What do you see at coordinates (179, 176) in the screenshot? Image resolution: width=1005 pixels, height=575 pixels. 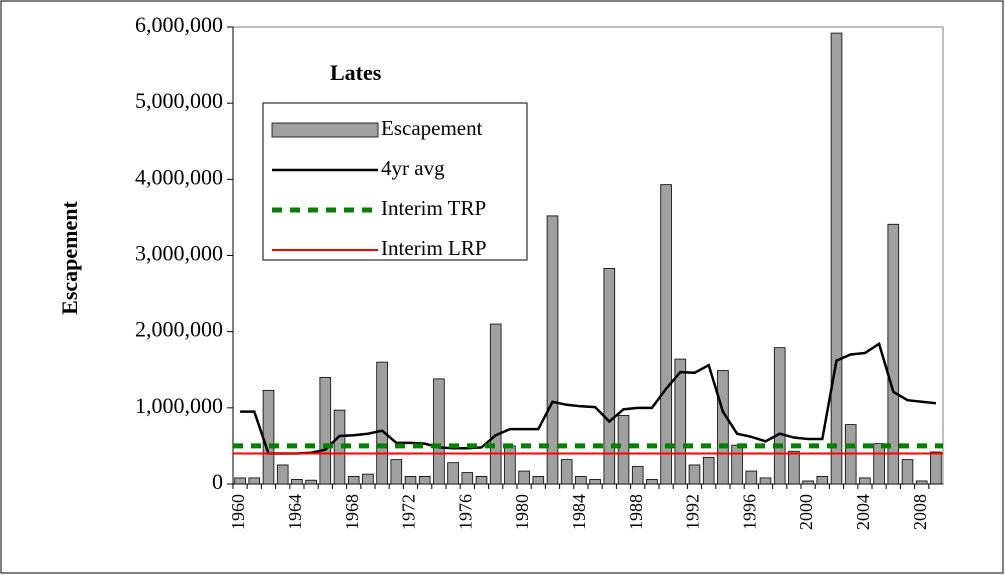 I see `y-tick-label: 4,000,000` at bounding box center [179, 176].